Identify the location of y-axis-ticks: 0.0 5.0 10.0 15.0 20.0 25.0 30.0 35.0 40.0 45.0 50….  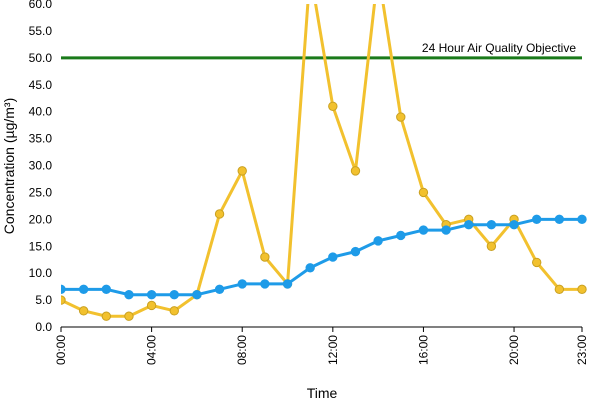
(41, 167).